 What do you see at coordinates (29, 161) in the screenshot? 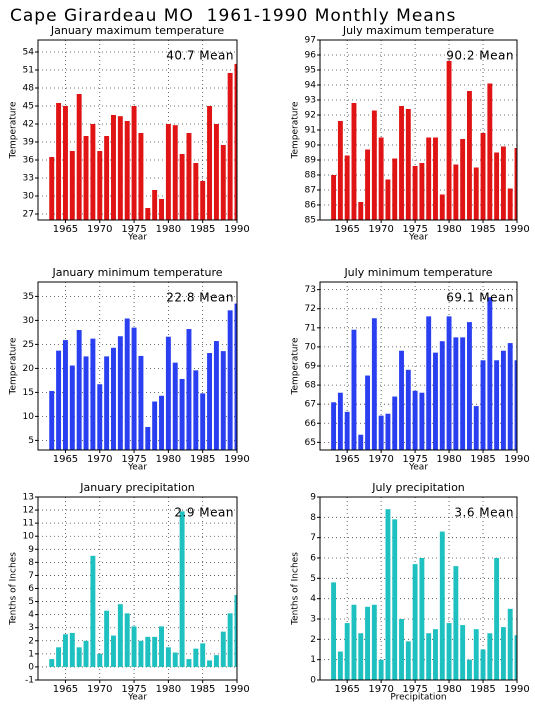
I see `y-tick-label: 36` at bounding box center [29, 161].